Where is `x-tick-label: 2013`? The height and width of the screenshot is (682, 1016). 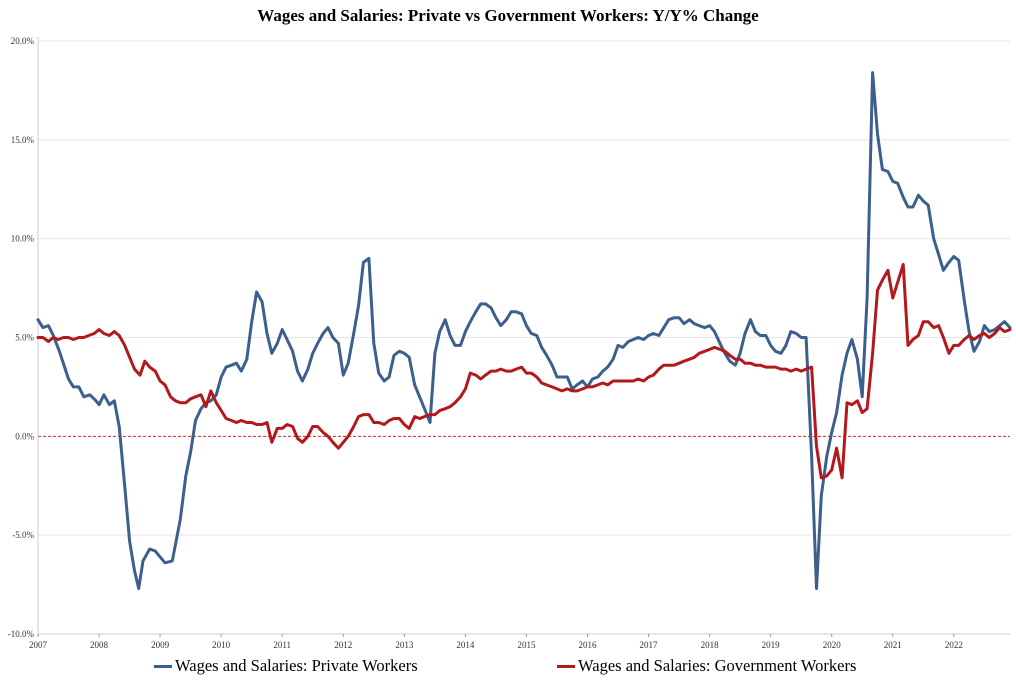
x-tick-label: 2013 is located at coordinates (404, 645).